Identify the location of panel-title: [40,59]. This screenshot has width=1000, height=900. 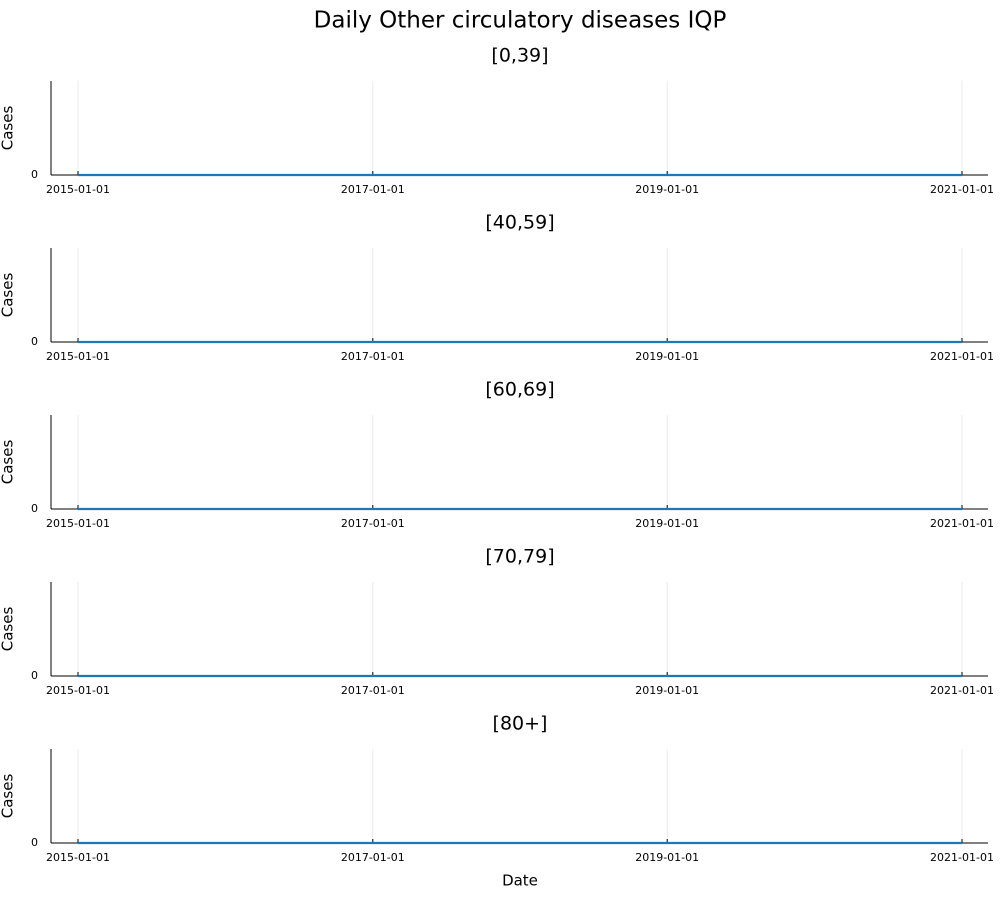
(519, 223).